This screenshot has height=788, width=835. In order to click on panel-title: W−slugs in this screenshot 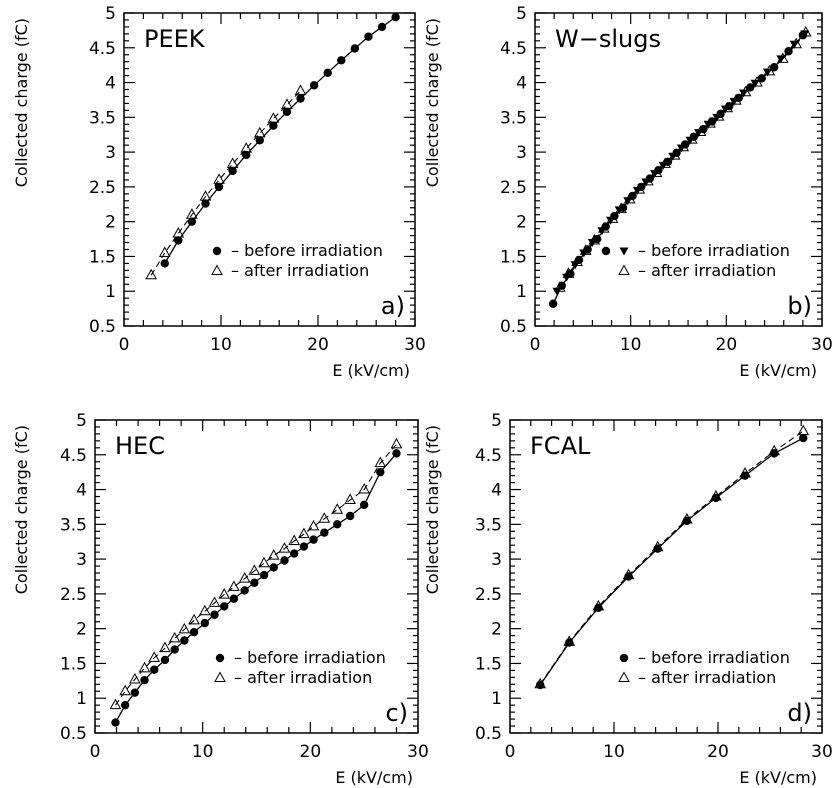, I will do `click(608, 39)`.